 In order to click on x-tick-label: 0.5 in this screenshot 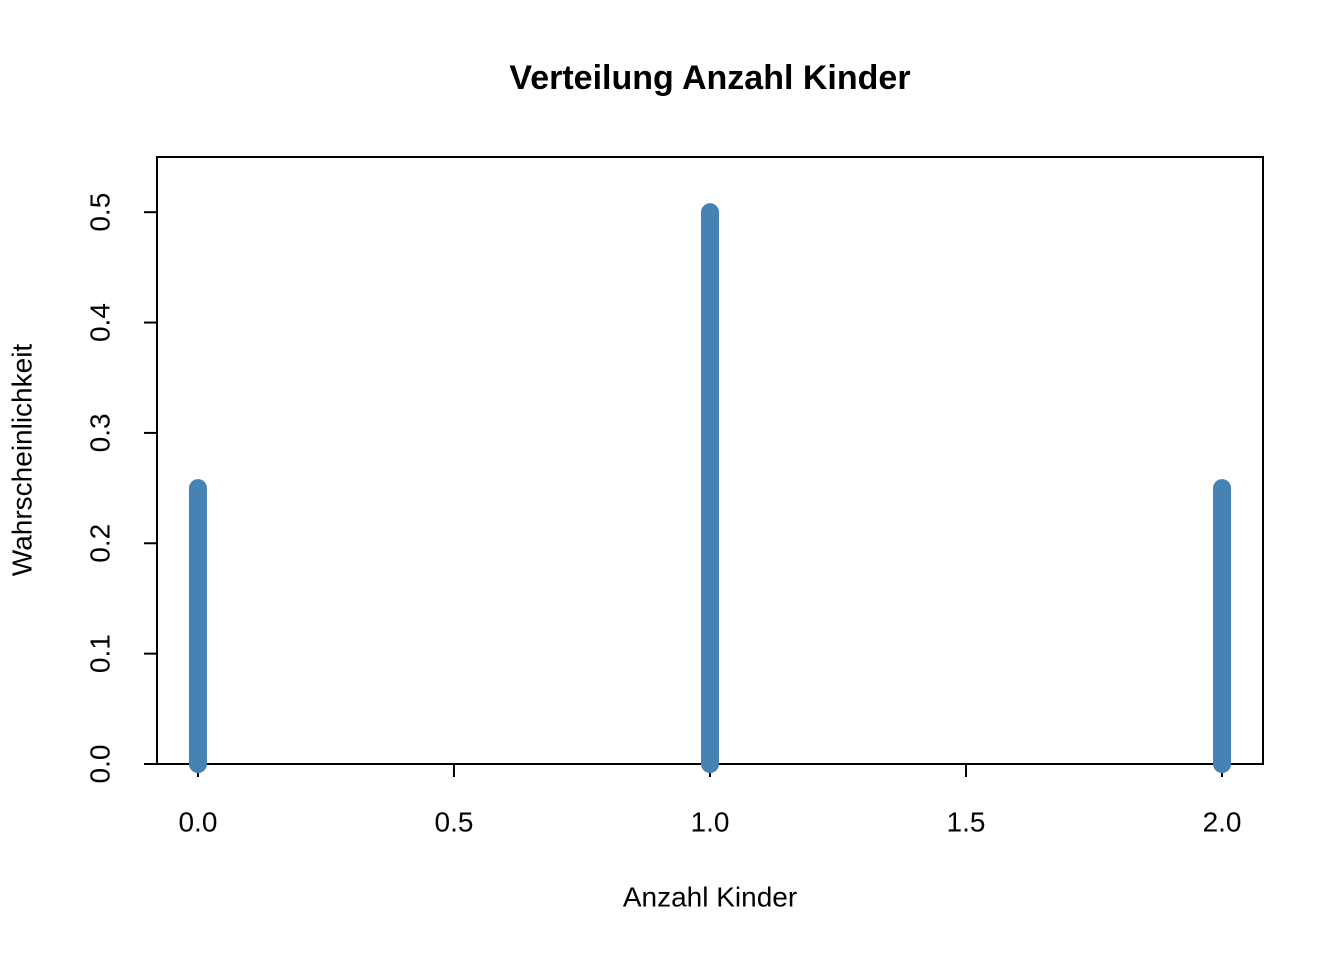, I will do `click(454, 821)`.